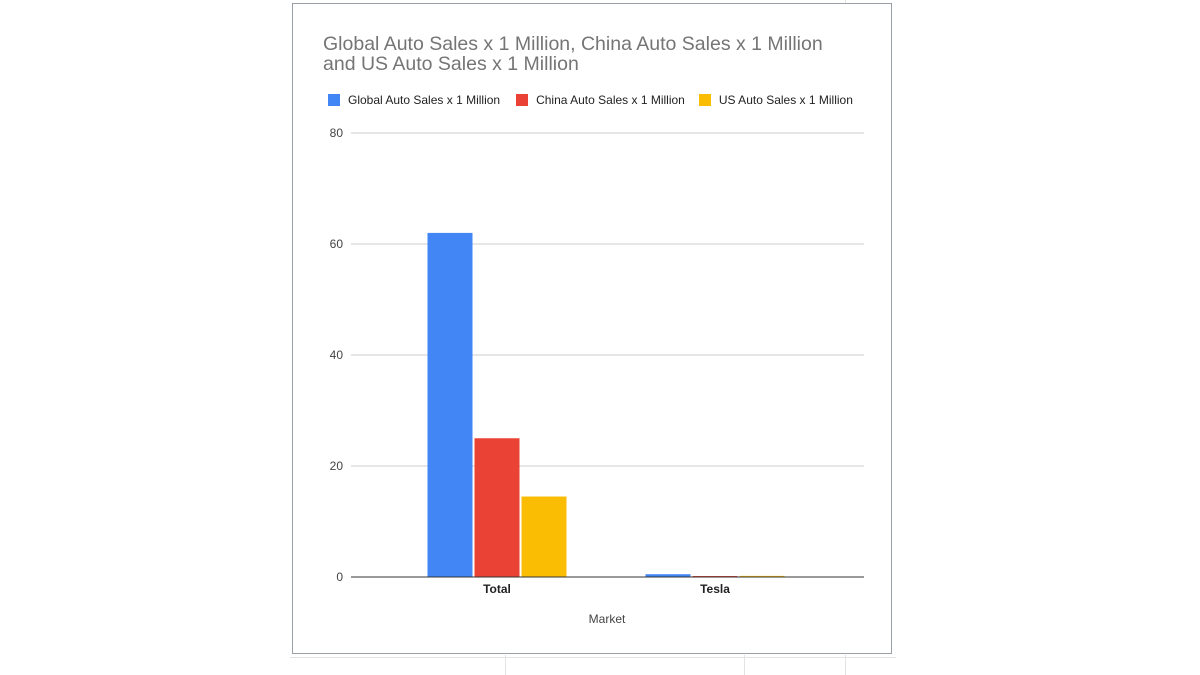 The height and width of the screenshot is (675, 1200). What do you see at coordinates (497, 507) in the screenshot?
I see `bar-china-total` at bounding box center [497, 507].